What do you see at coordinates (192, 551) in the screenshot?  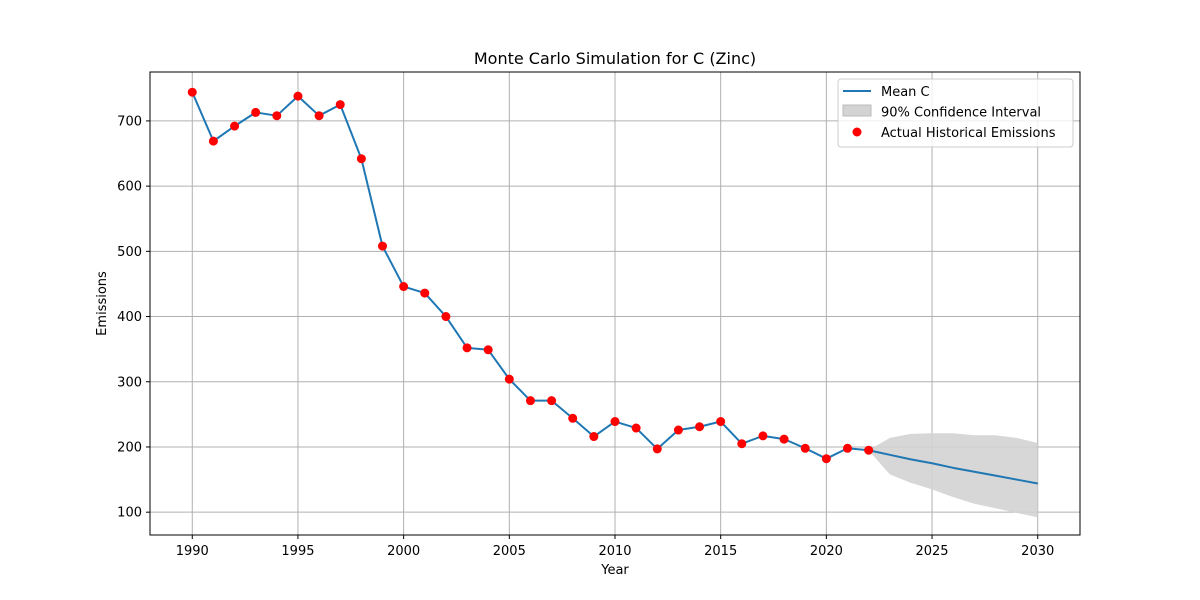 I see `x-tick-label: 1990` at bounding box center [192, 551].